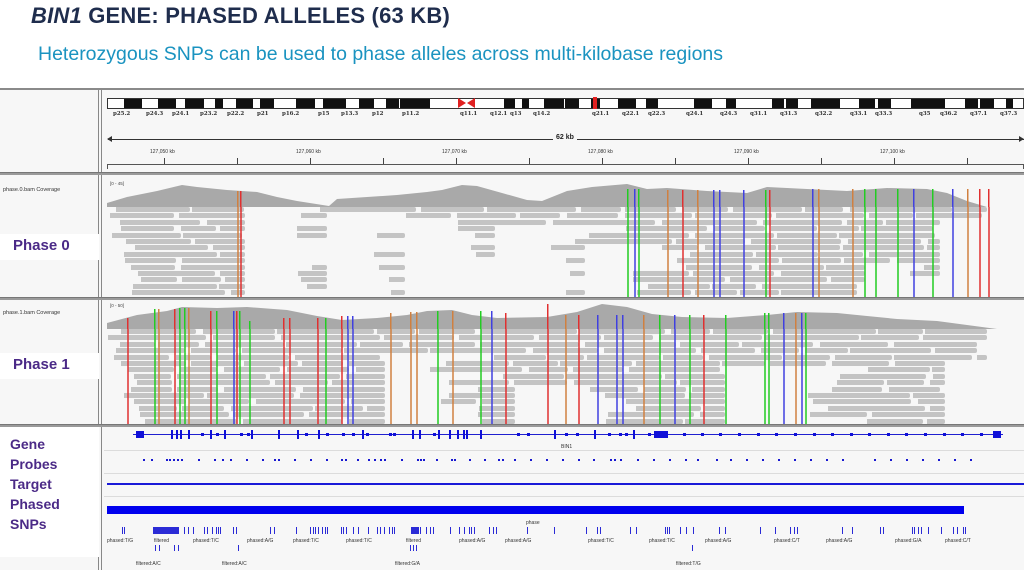  What do you see at coordinates (32, 190) in the screenshot?
I see `phase0-coverage-track-name: phase.0.bam Coverage` at bounding box center [32, 190].